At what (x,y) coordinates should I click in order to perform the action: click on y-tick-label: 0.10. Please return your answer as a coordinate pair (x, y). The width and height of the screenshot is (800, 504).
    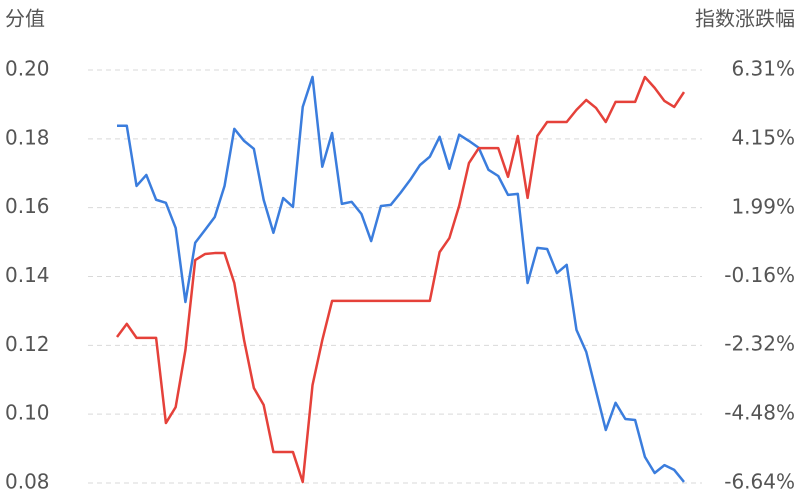
    Looking at the image, I should click on (27, 413).